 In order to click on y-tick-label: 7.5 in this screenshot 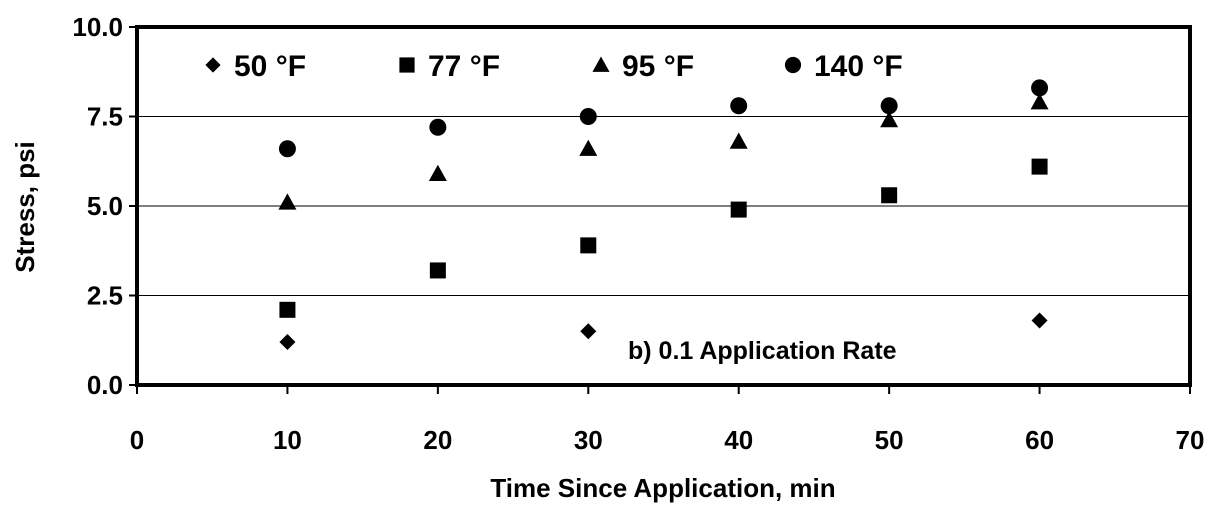, I will do `click(105, 117)`.